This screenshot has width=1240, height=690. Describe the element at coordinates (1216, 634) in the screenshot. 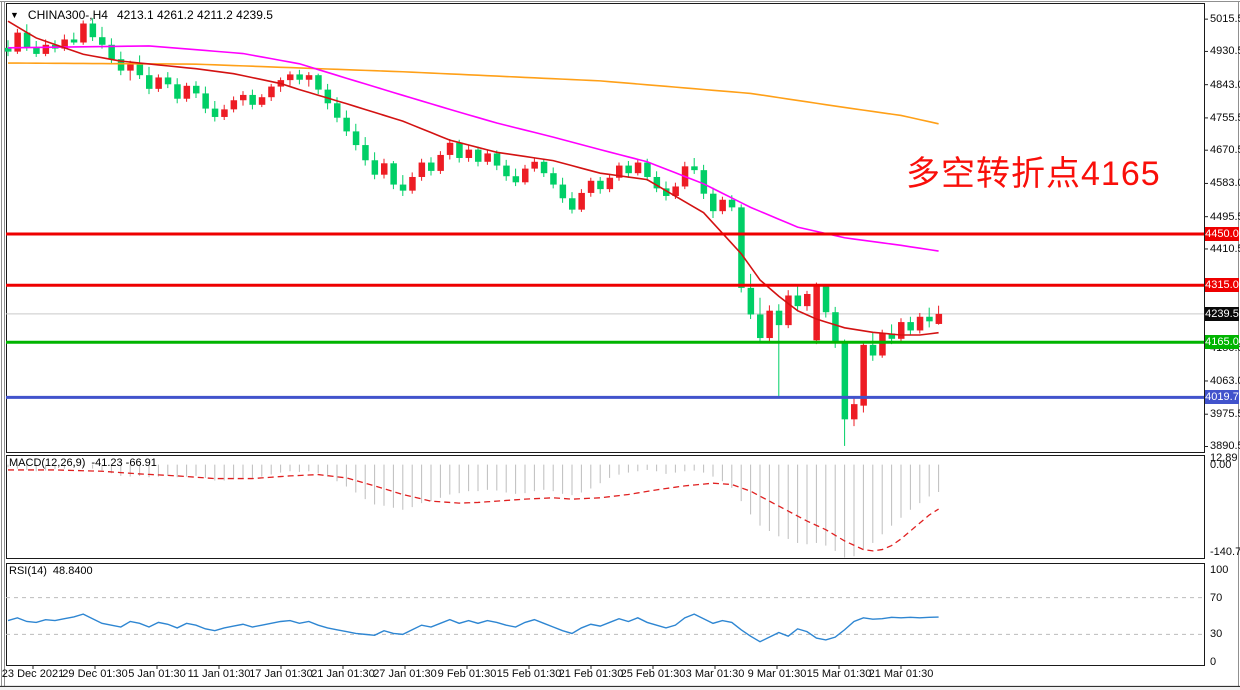

I see `rsi-tick-label: 30` at that location.